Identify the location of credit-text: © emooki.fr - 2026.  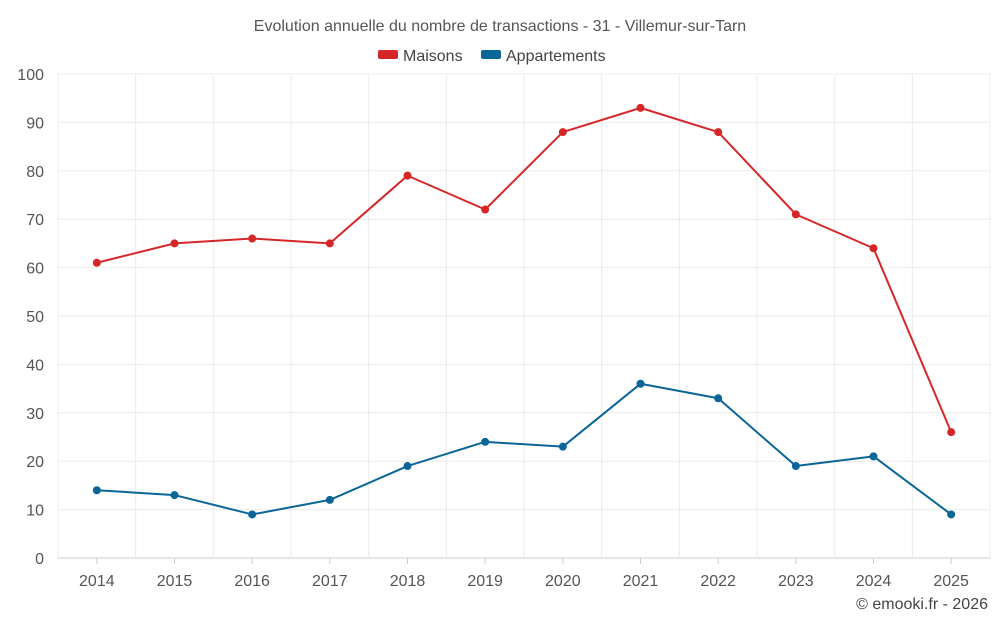
(922, 604).